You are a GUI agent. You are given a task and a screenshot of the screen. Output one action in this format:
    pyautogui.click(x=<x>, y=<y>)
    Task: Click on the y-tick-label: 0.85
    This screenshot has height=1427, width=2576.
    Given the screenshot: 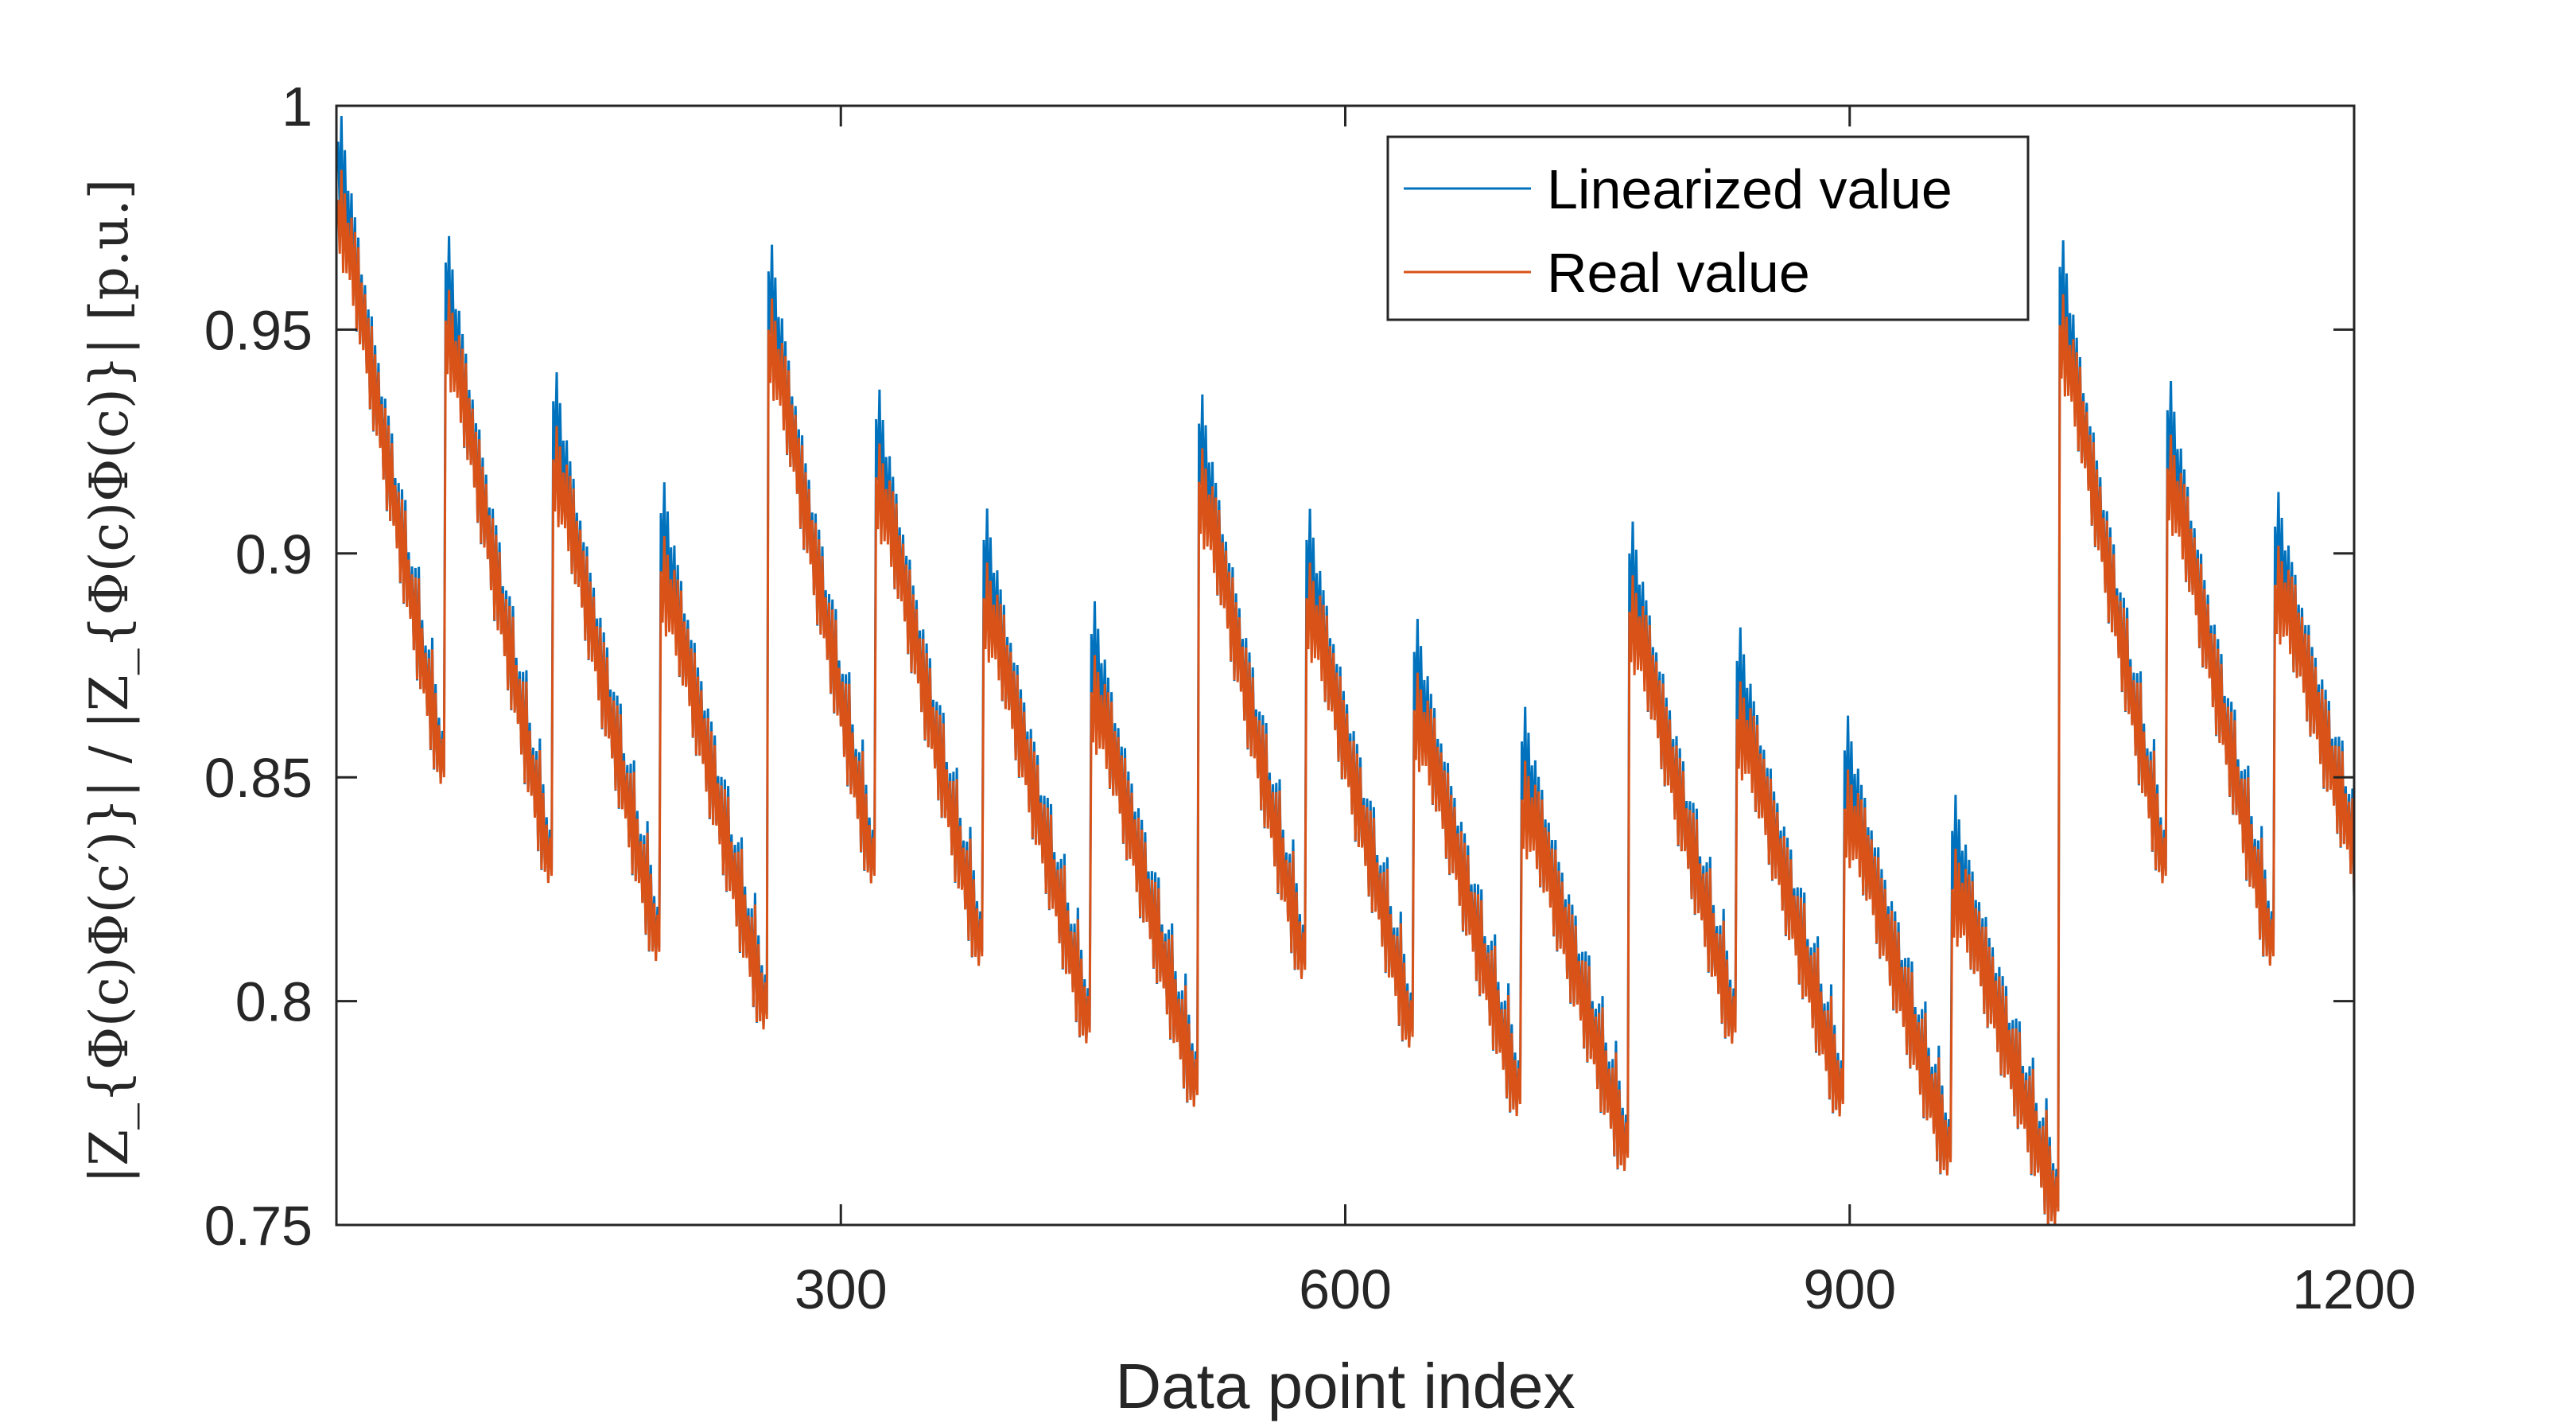 What is the action you would take?
    pyautogui.click(x=258, y=778)
    